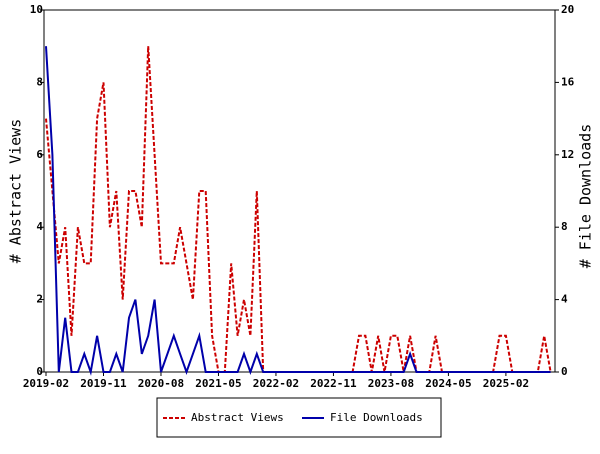  Describe the element at coordinates (39, 299) in the screenshot. I see `y-tick-label: 2` at that location.